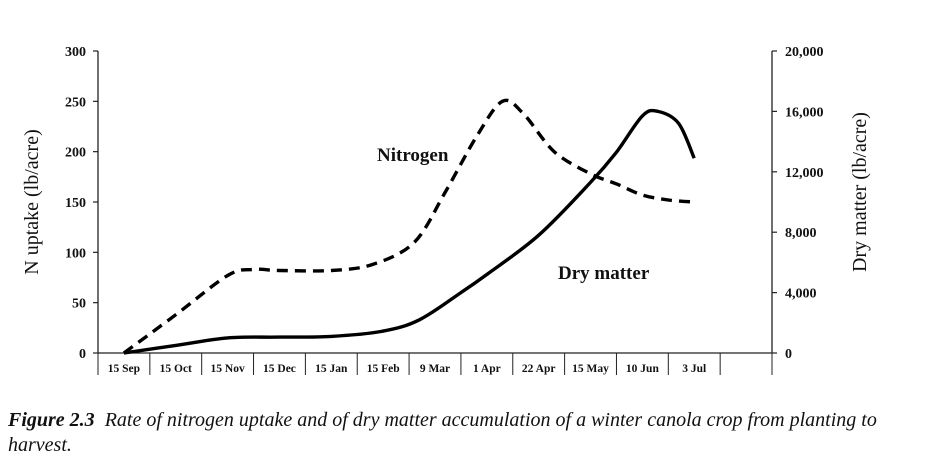  What do you see at coordinates (590, 369) in the screenshot?
I see `x-tick-label: 15 May` at bounding box center [590, 369].